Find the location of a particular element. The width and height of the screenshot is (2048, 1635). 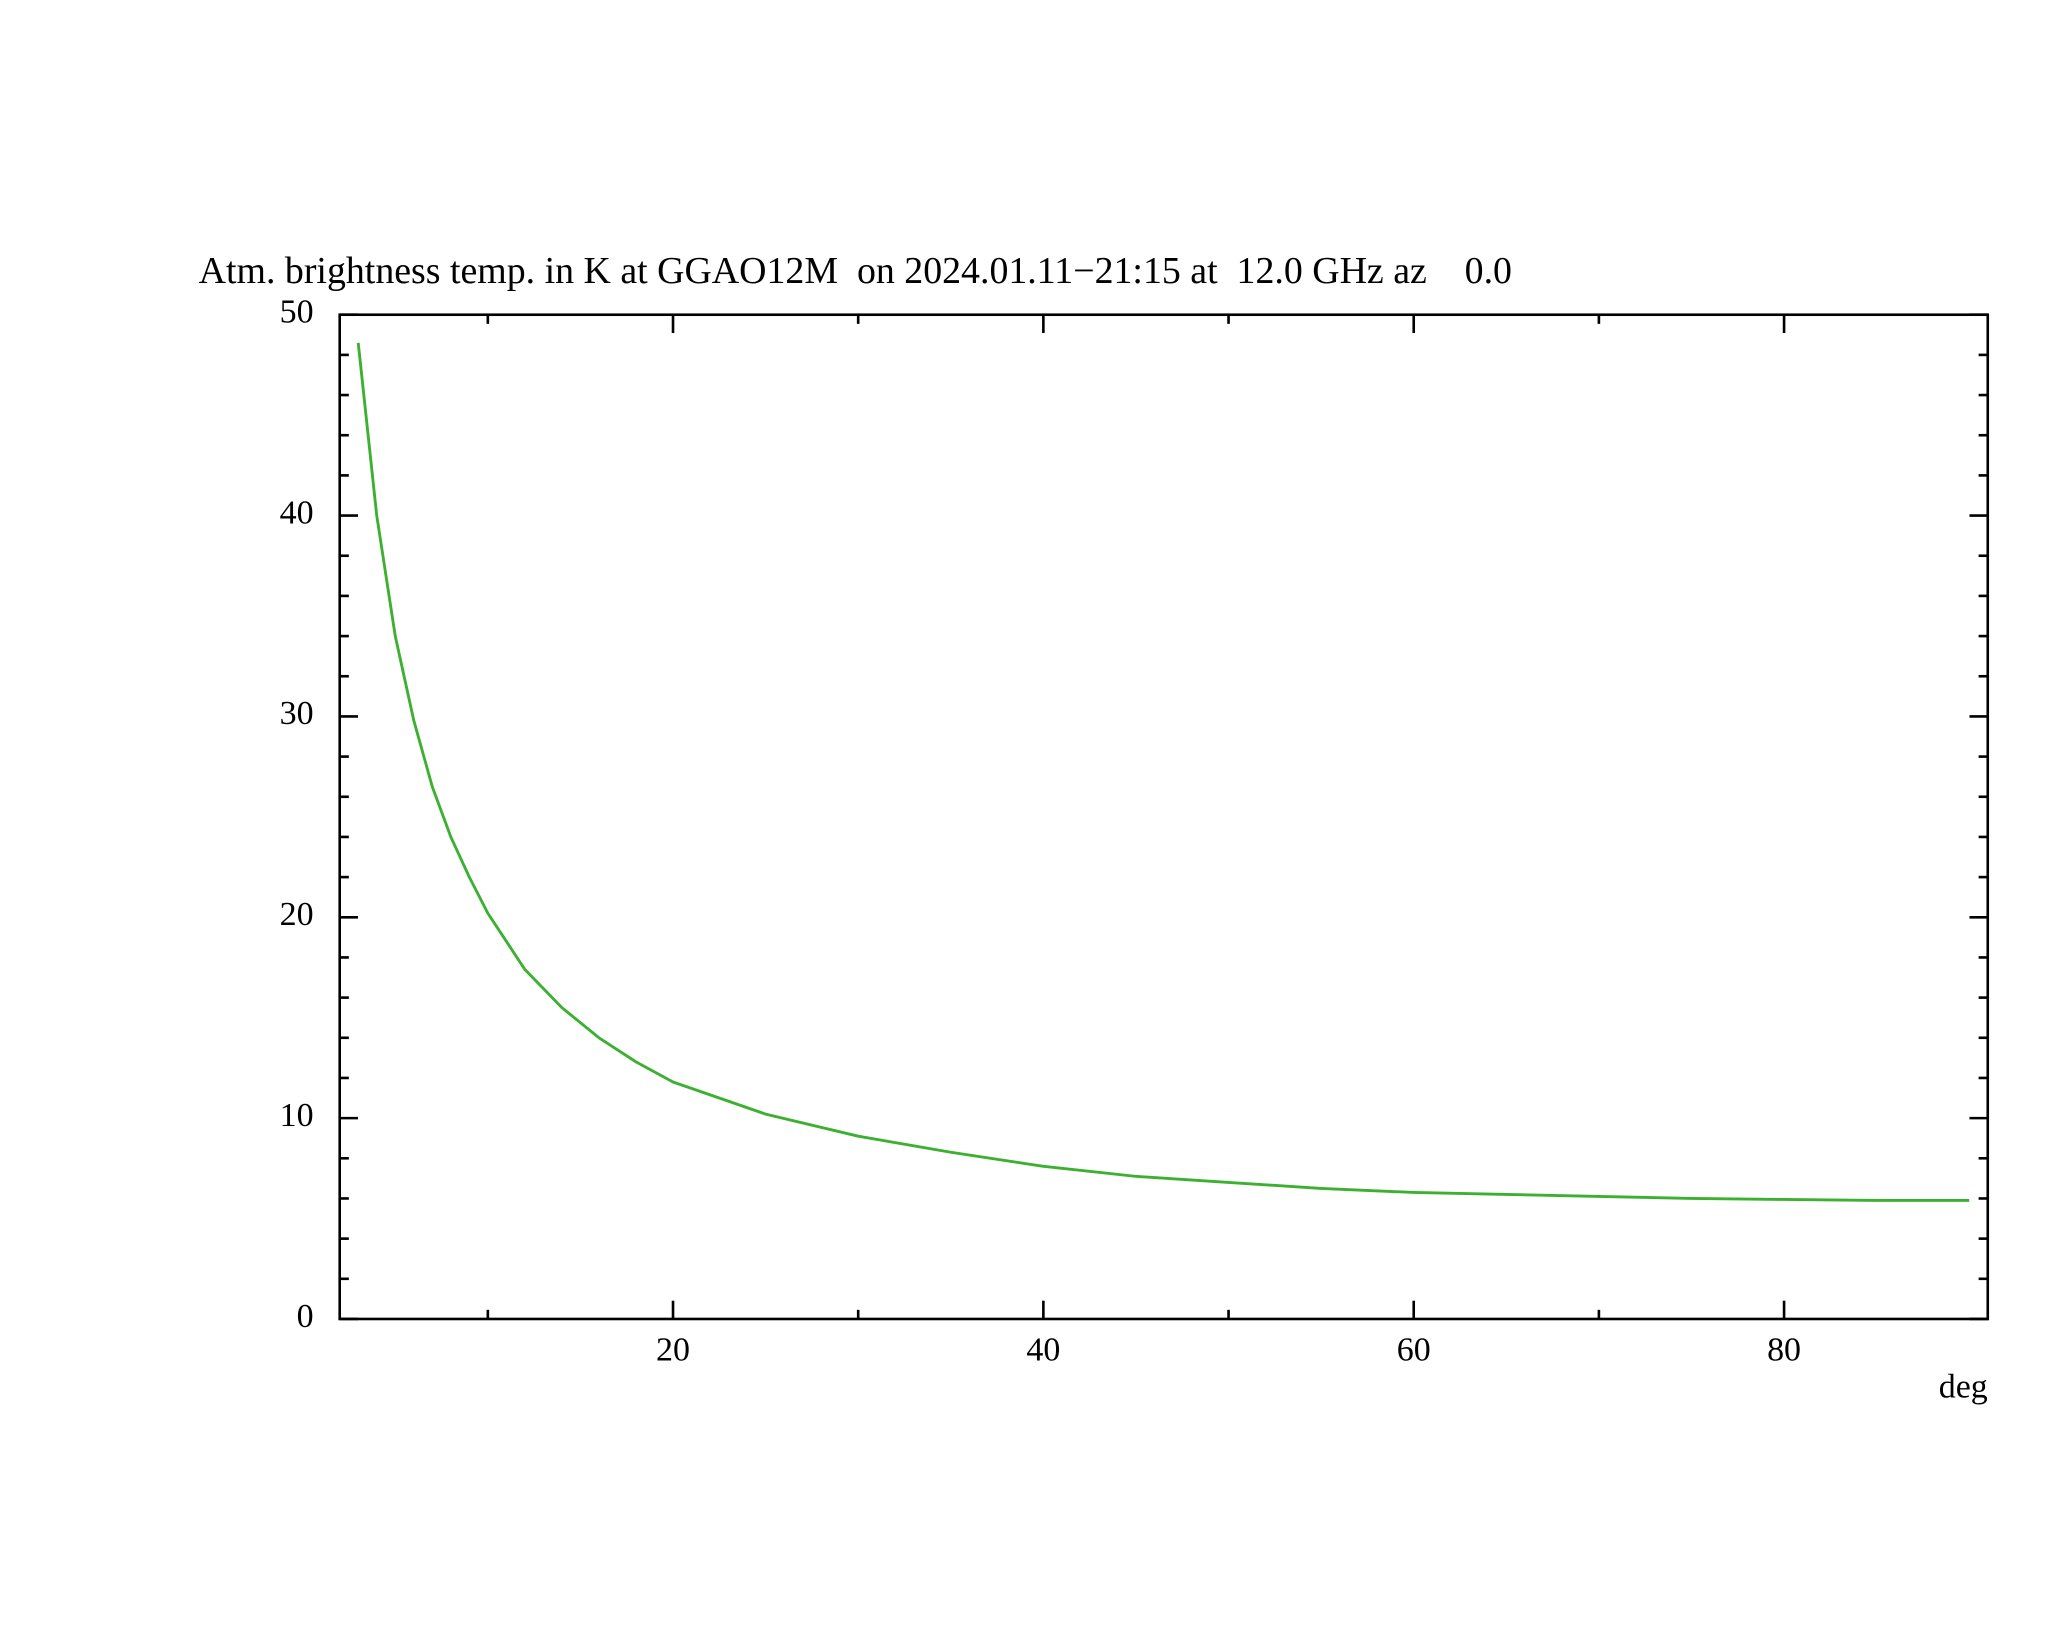

x-tick-label: 20 is located at coordinates (673, 1350).